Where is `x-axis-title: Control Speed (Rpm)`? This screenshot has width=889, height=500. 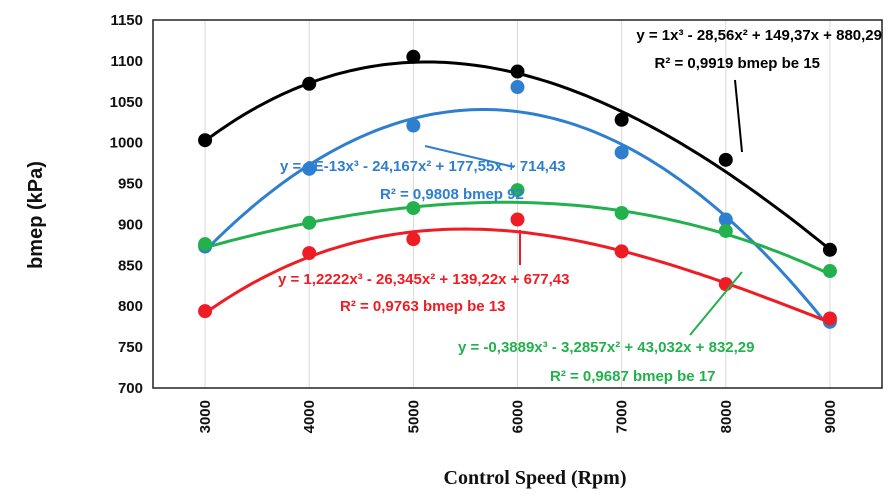
x-axis-title: Control Speed (Rpm) is located at coordinates (535, 478).